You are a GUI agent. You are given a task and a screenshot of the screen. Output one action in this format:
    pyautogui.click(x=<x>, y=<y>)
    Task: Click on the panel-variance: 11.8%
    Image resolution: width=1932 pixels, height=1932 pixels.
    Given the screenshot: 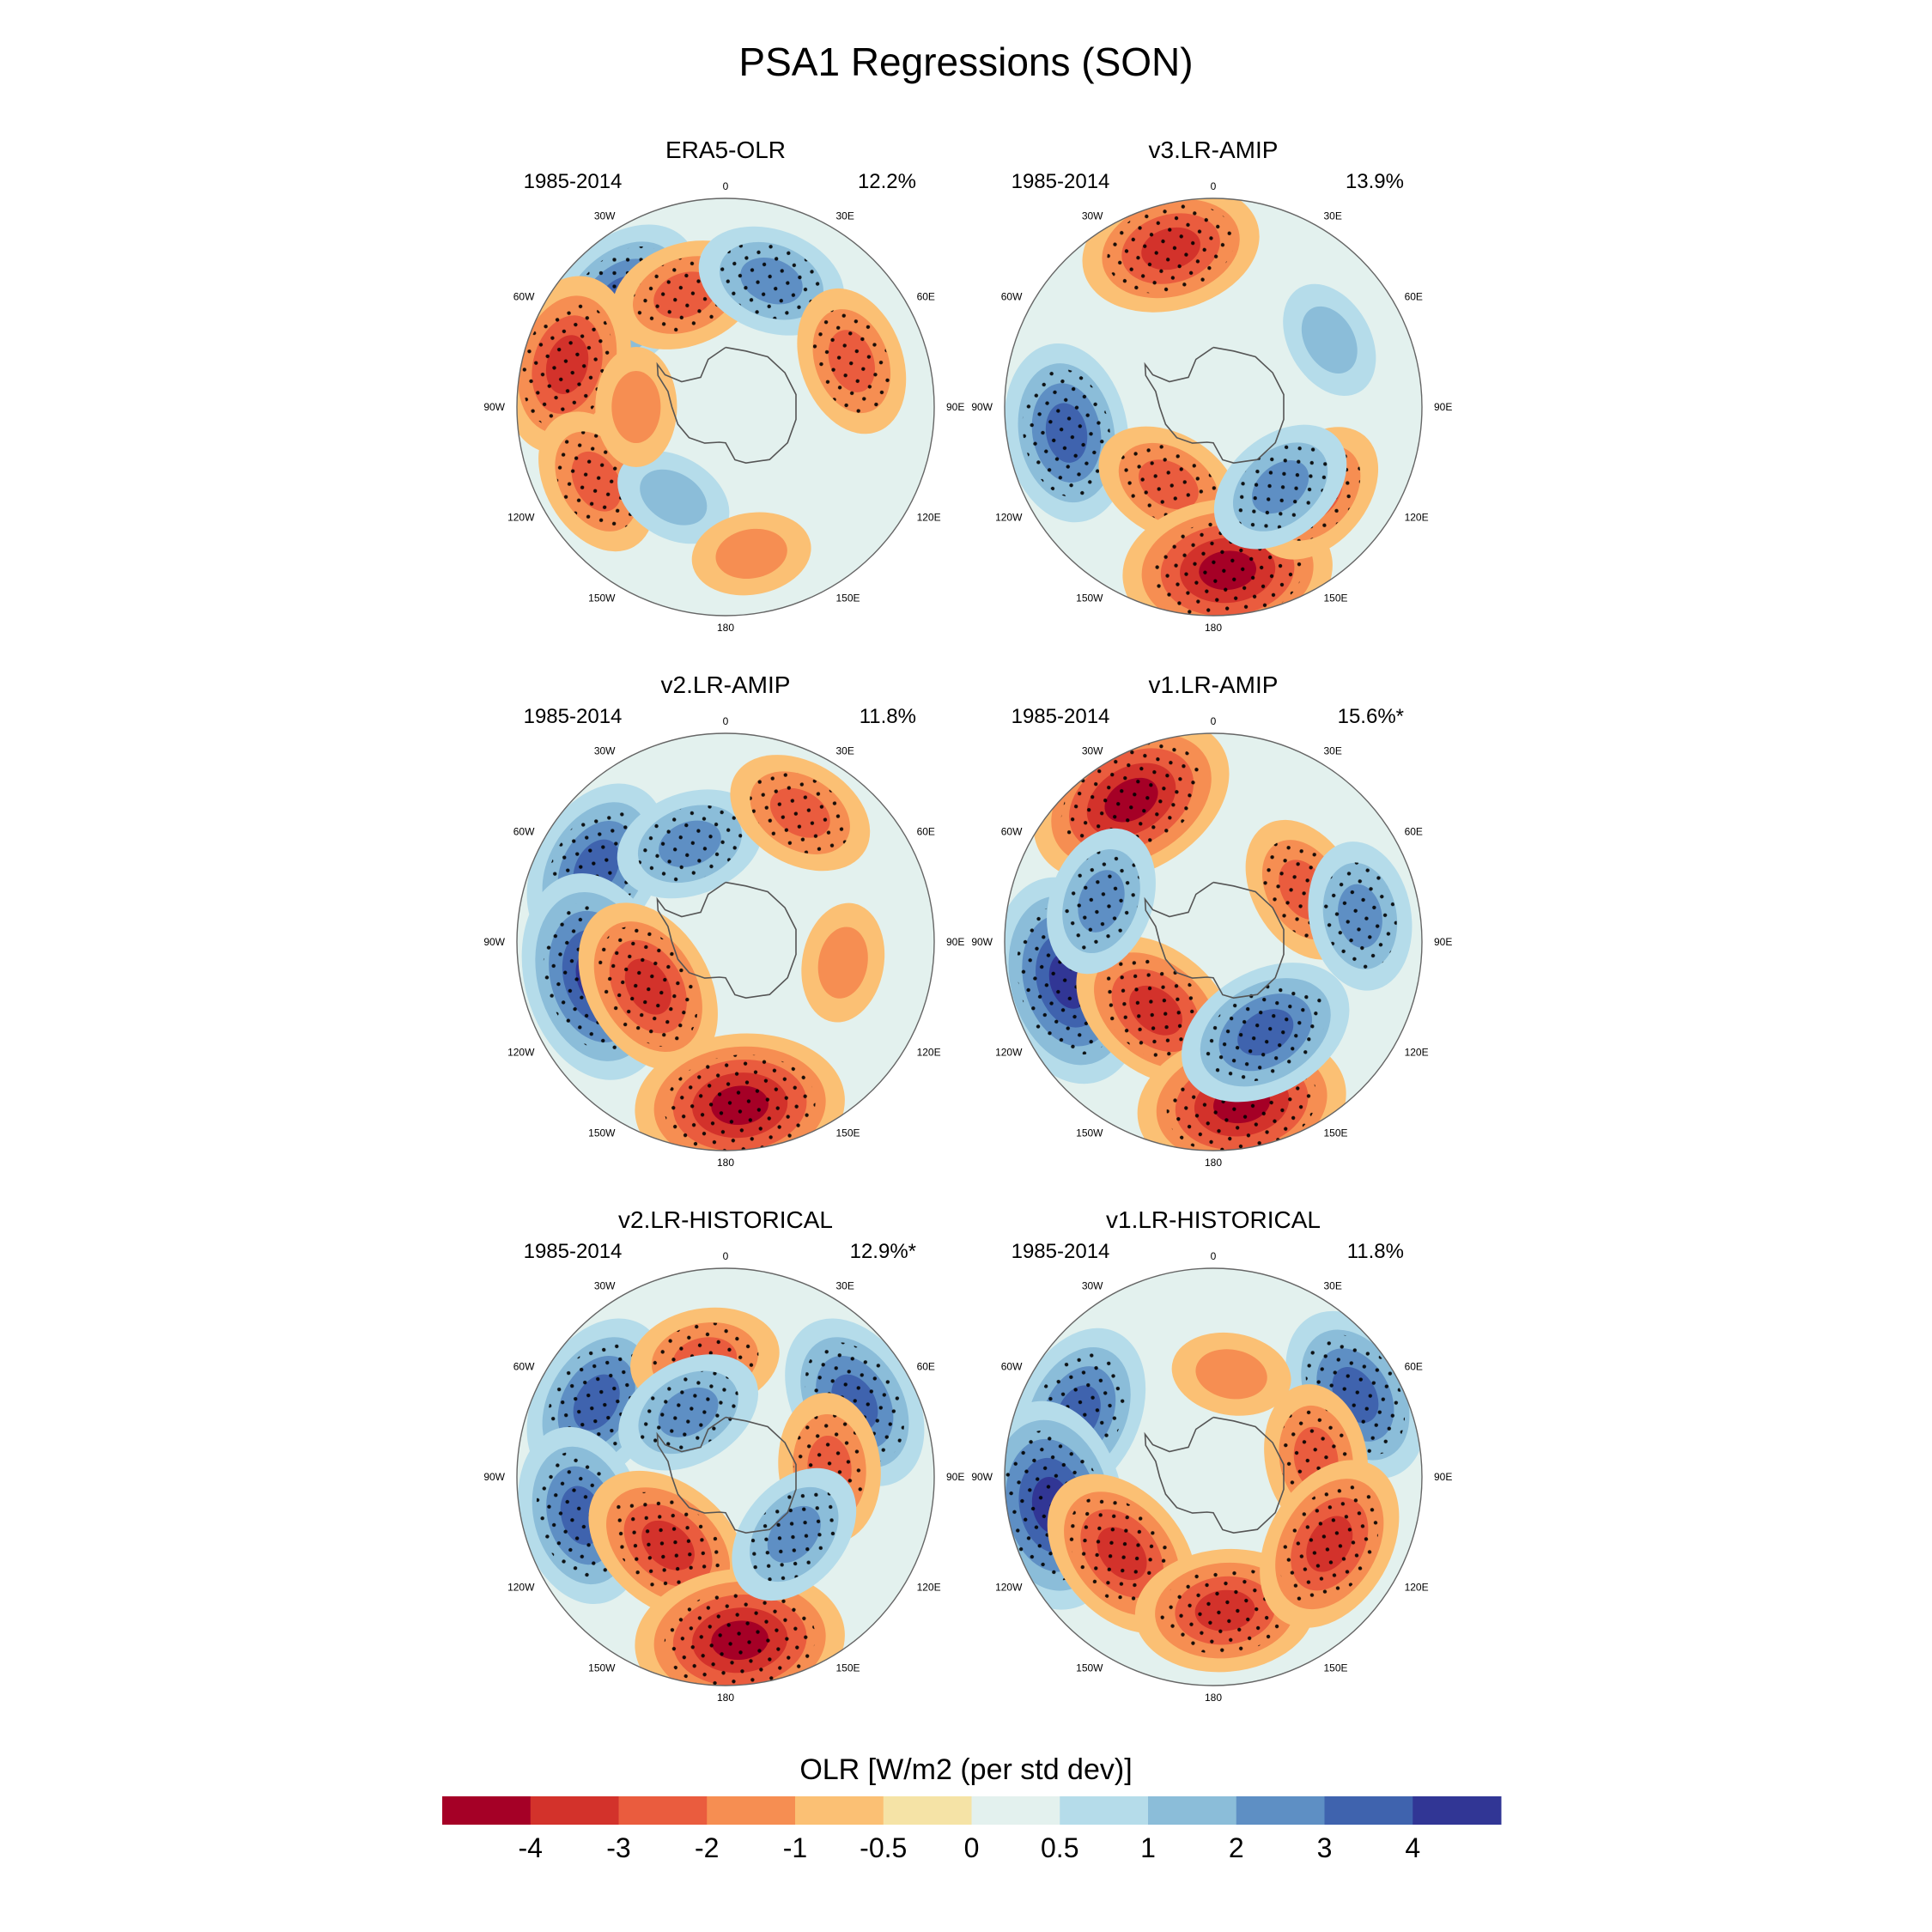 What is the action you would take?
    pyautogui.click(x=888, y=716)
    